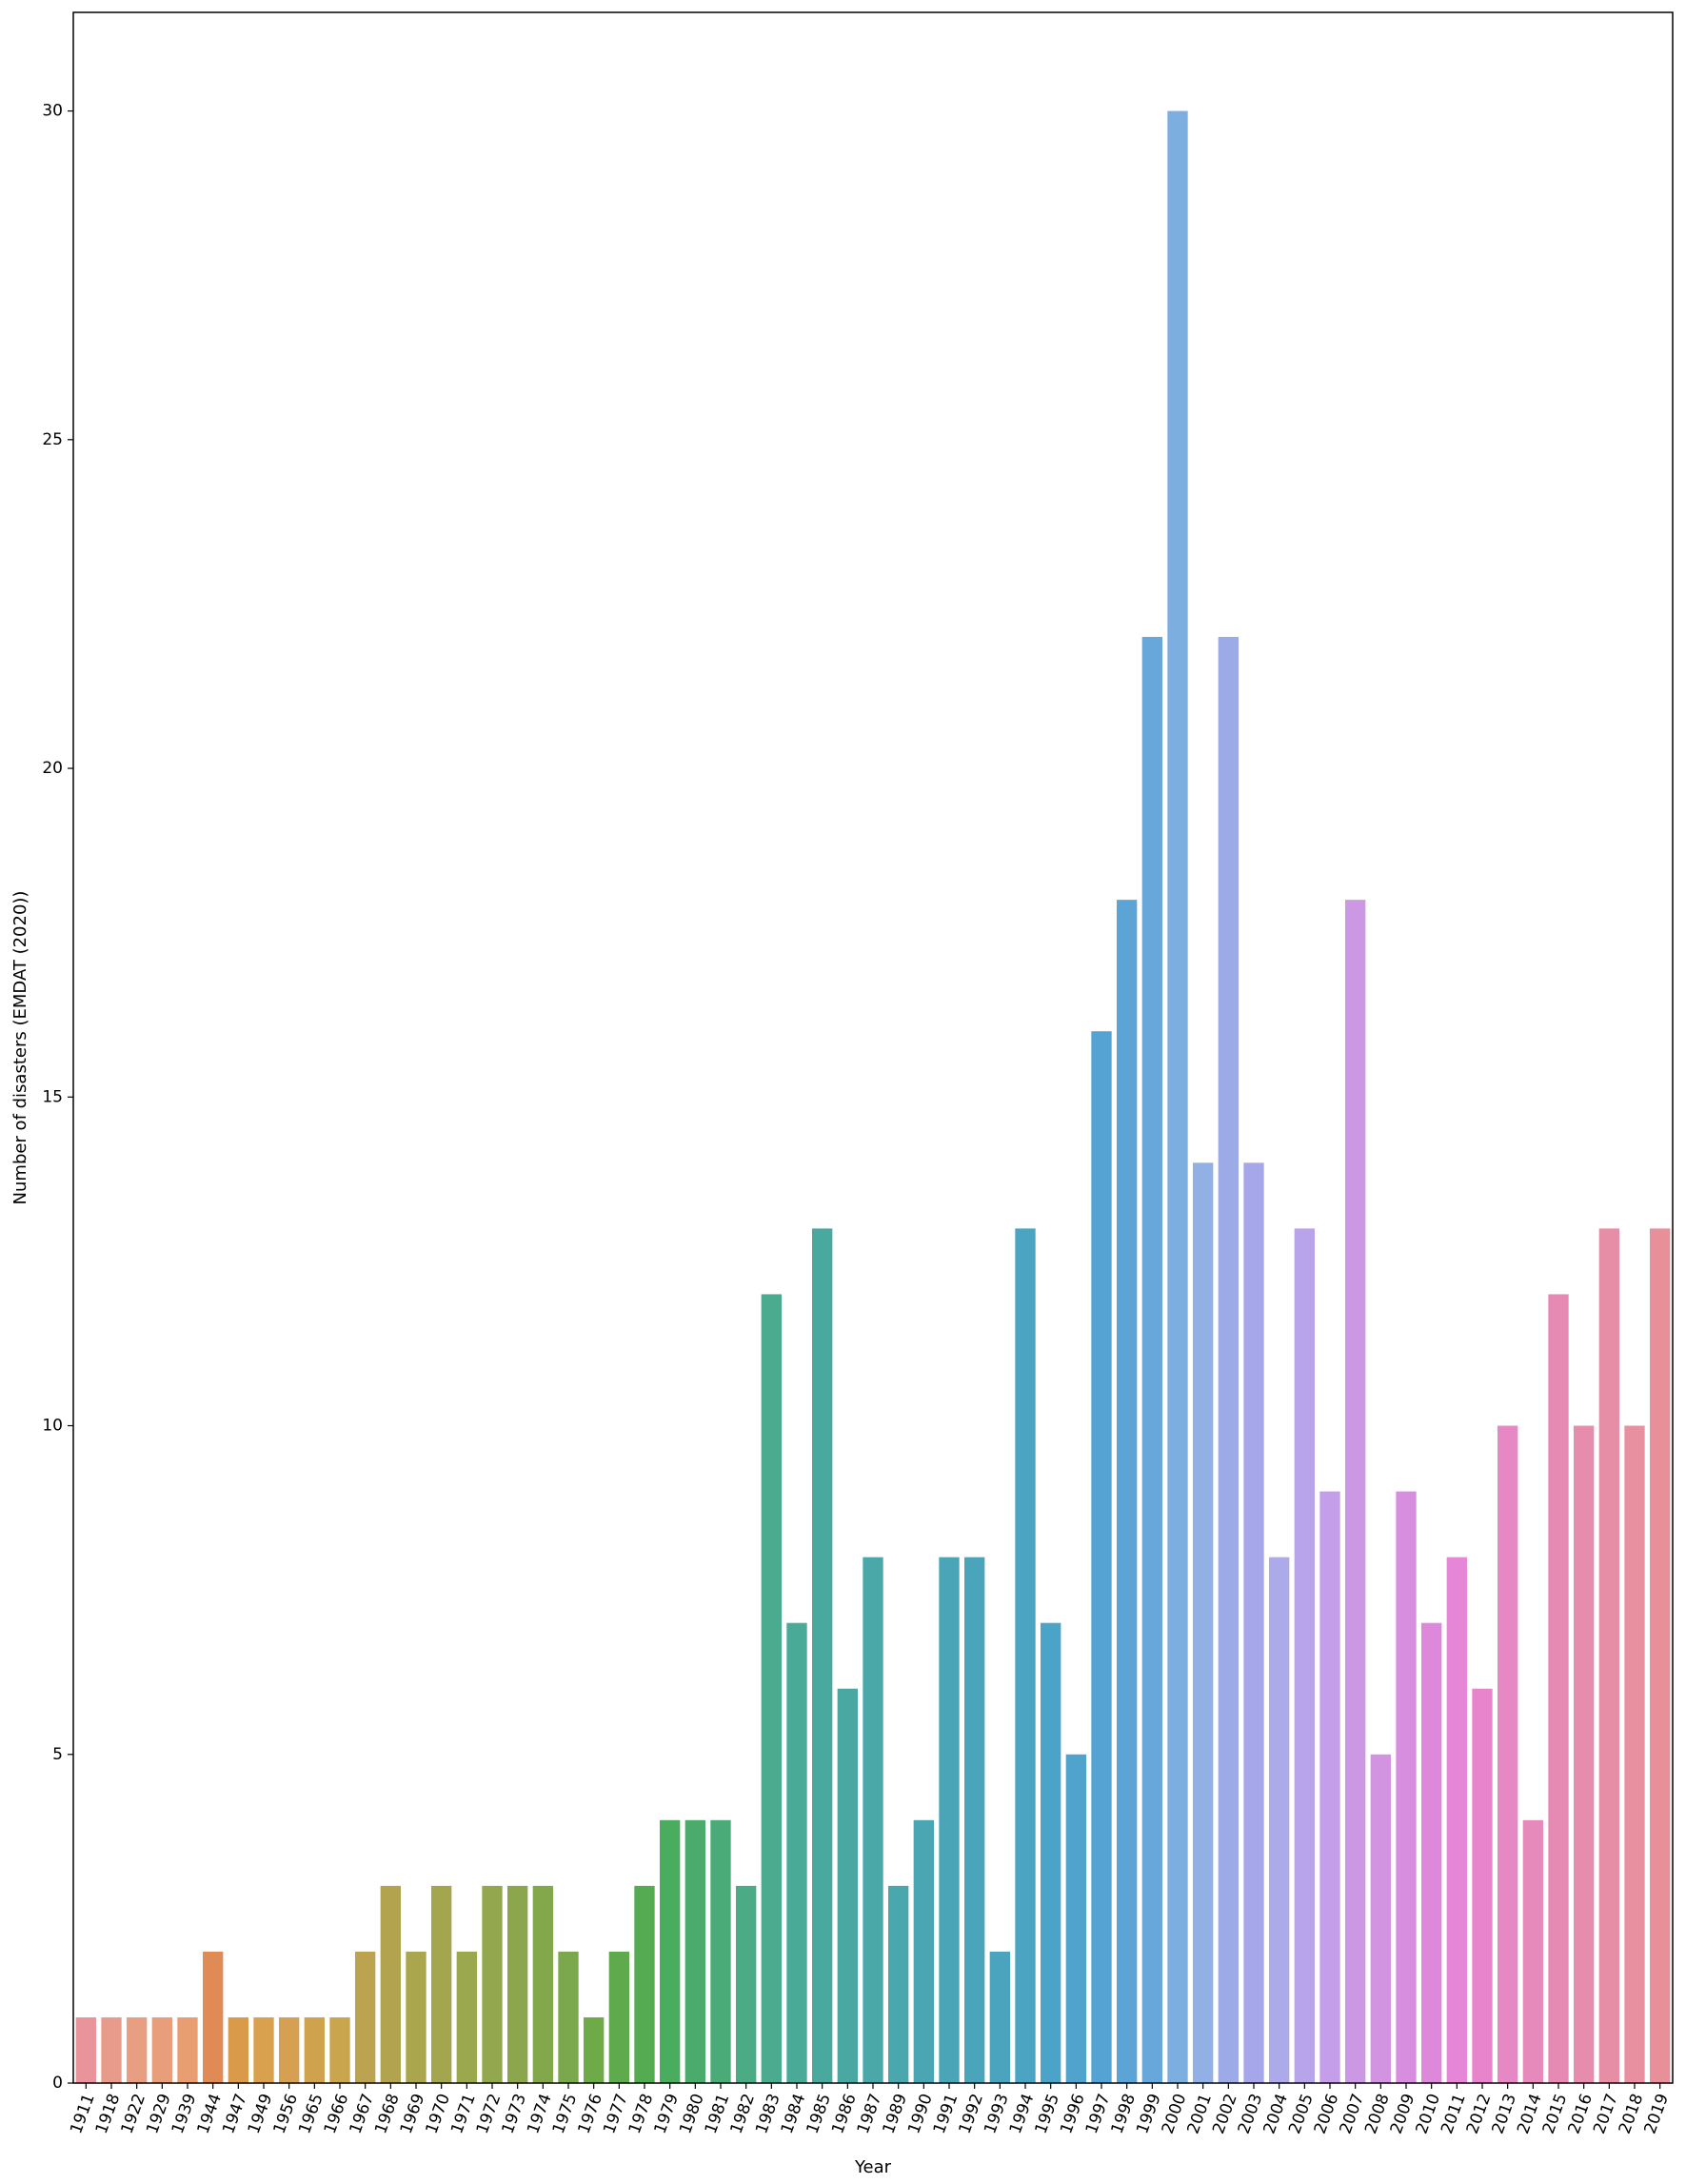  I want to click on bar-1956, so click(289, 2049).